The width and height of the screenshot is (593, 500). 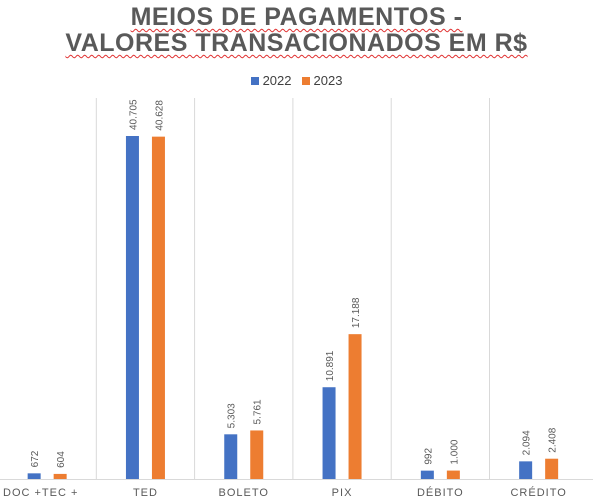 I want to click on category-label-1: TED, so click(x=145, y=493).